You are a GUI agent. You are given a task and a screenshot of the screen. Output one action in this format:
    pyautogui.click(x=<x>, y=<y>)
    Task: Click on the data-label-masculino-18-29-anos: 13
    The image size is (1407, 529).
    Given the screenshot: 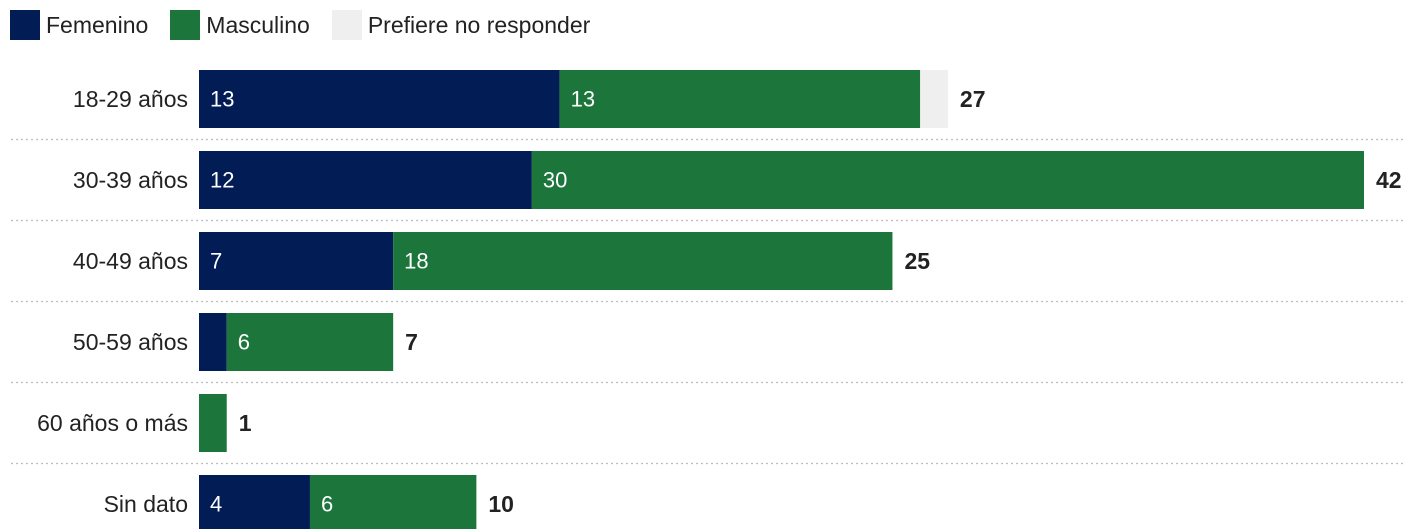 What is the action you would take?
    pyautogui.click(x=583, y=99)
    